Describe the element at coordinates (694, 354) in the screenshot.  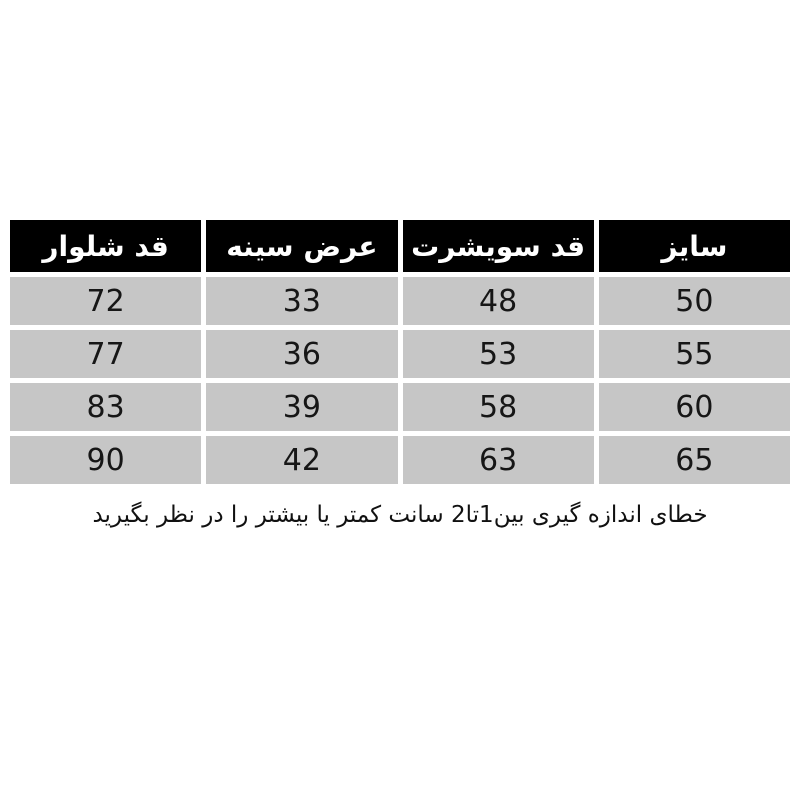
I see `table-cell: 55` at that location.